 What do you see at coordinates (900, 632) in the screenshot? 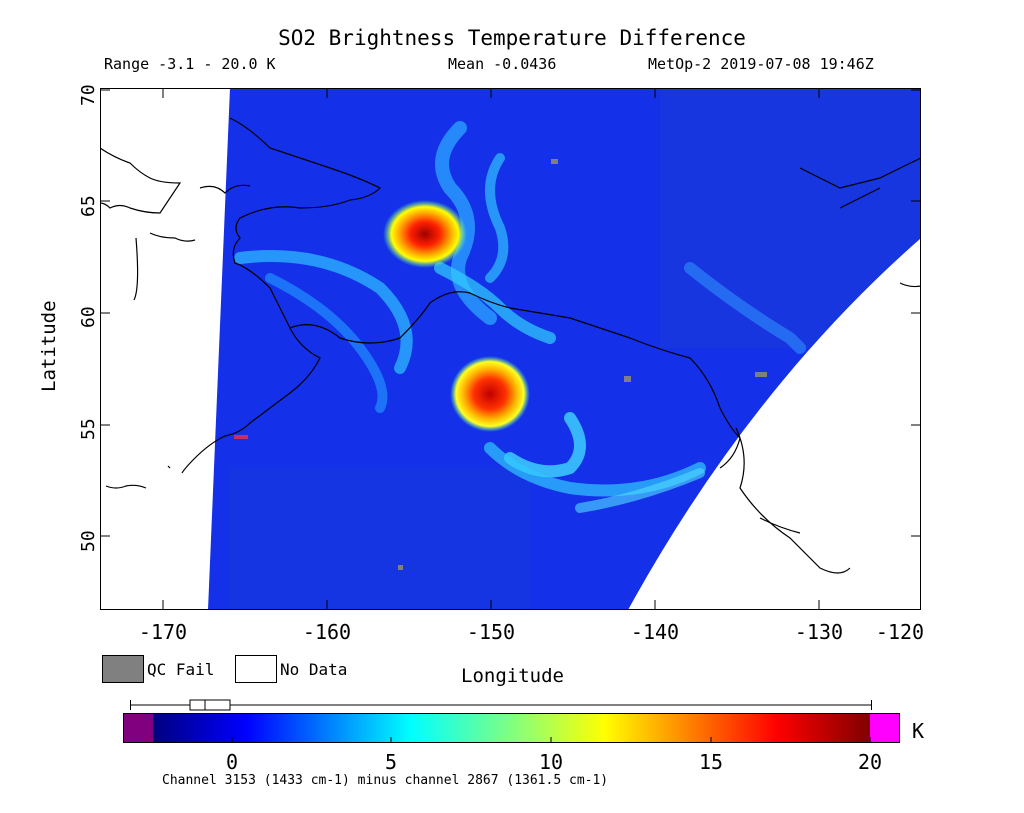
I see `x-tick-label: -120` at bounding box center [900, 632].